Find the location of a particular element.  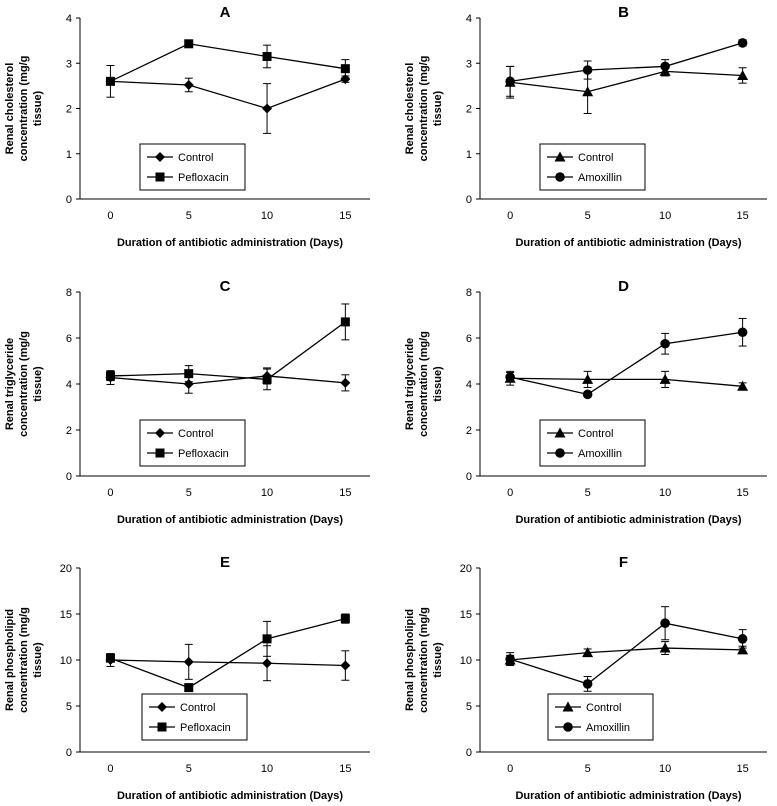

y-tick-label: 1 is located at coordinates (69, 155).